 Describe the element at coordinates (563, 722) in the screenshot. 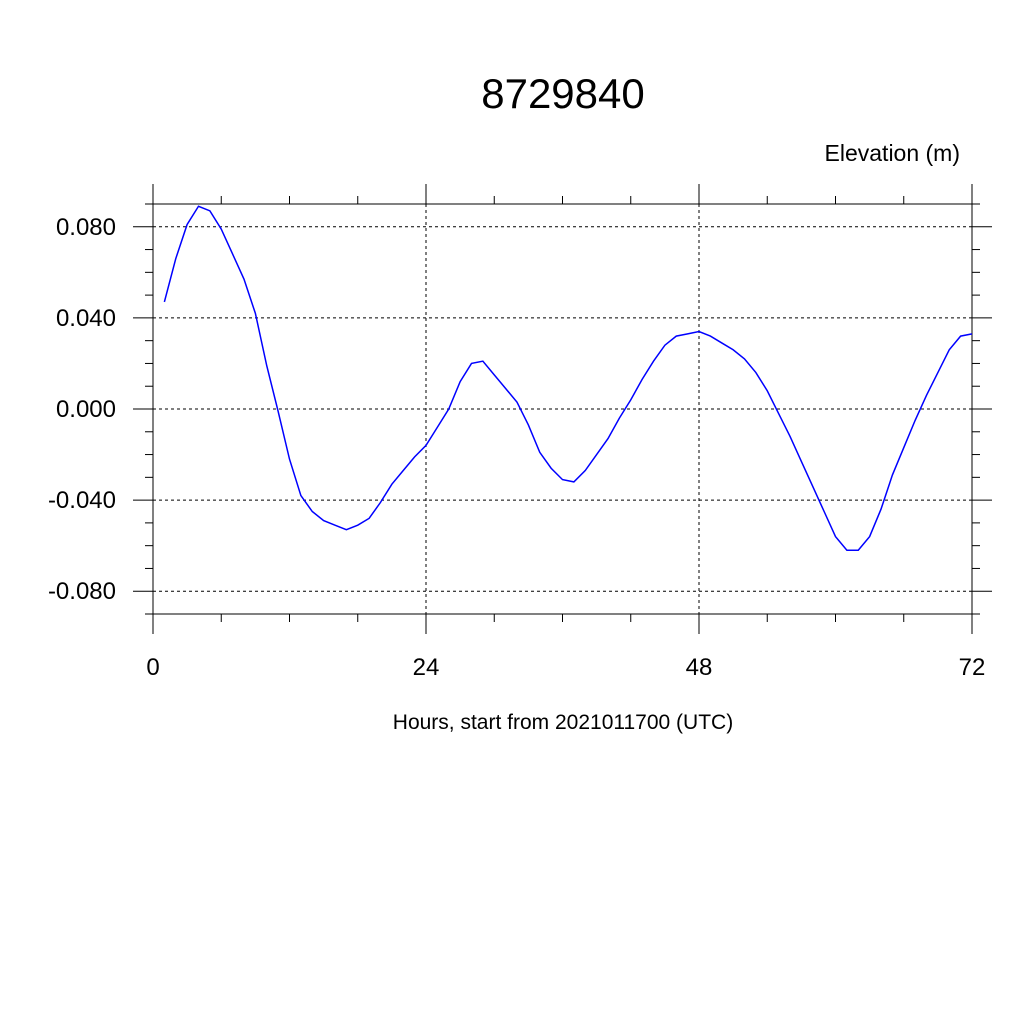

I see `x-axis-label: Hours, start from 2021011700 (UTC)` at that location.